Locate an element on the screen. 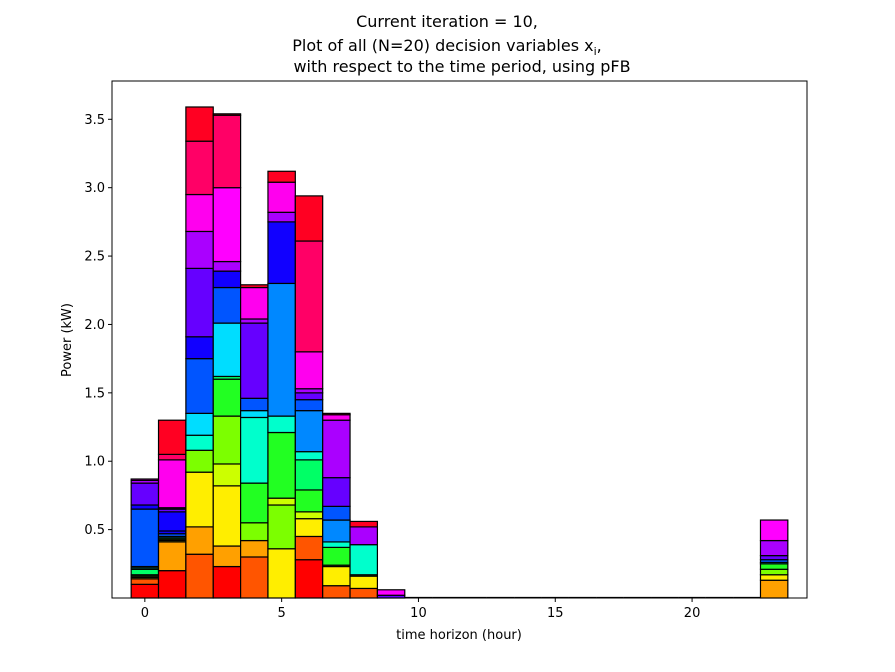  chart-title-line-2-text: Plot of all (N=20) decision variables x is located at coordinates (442, 45).